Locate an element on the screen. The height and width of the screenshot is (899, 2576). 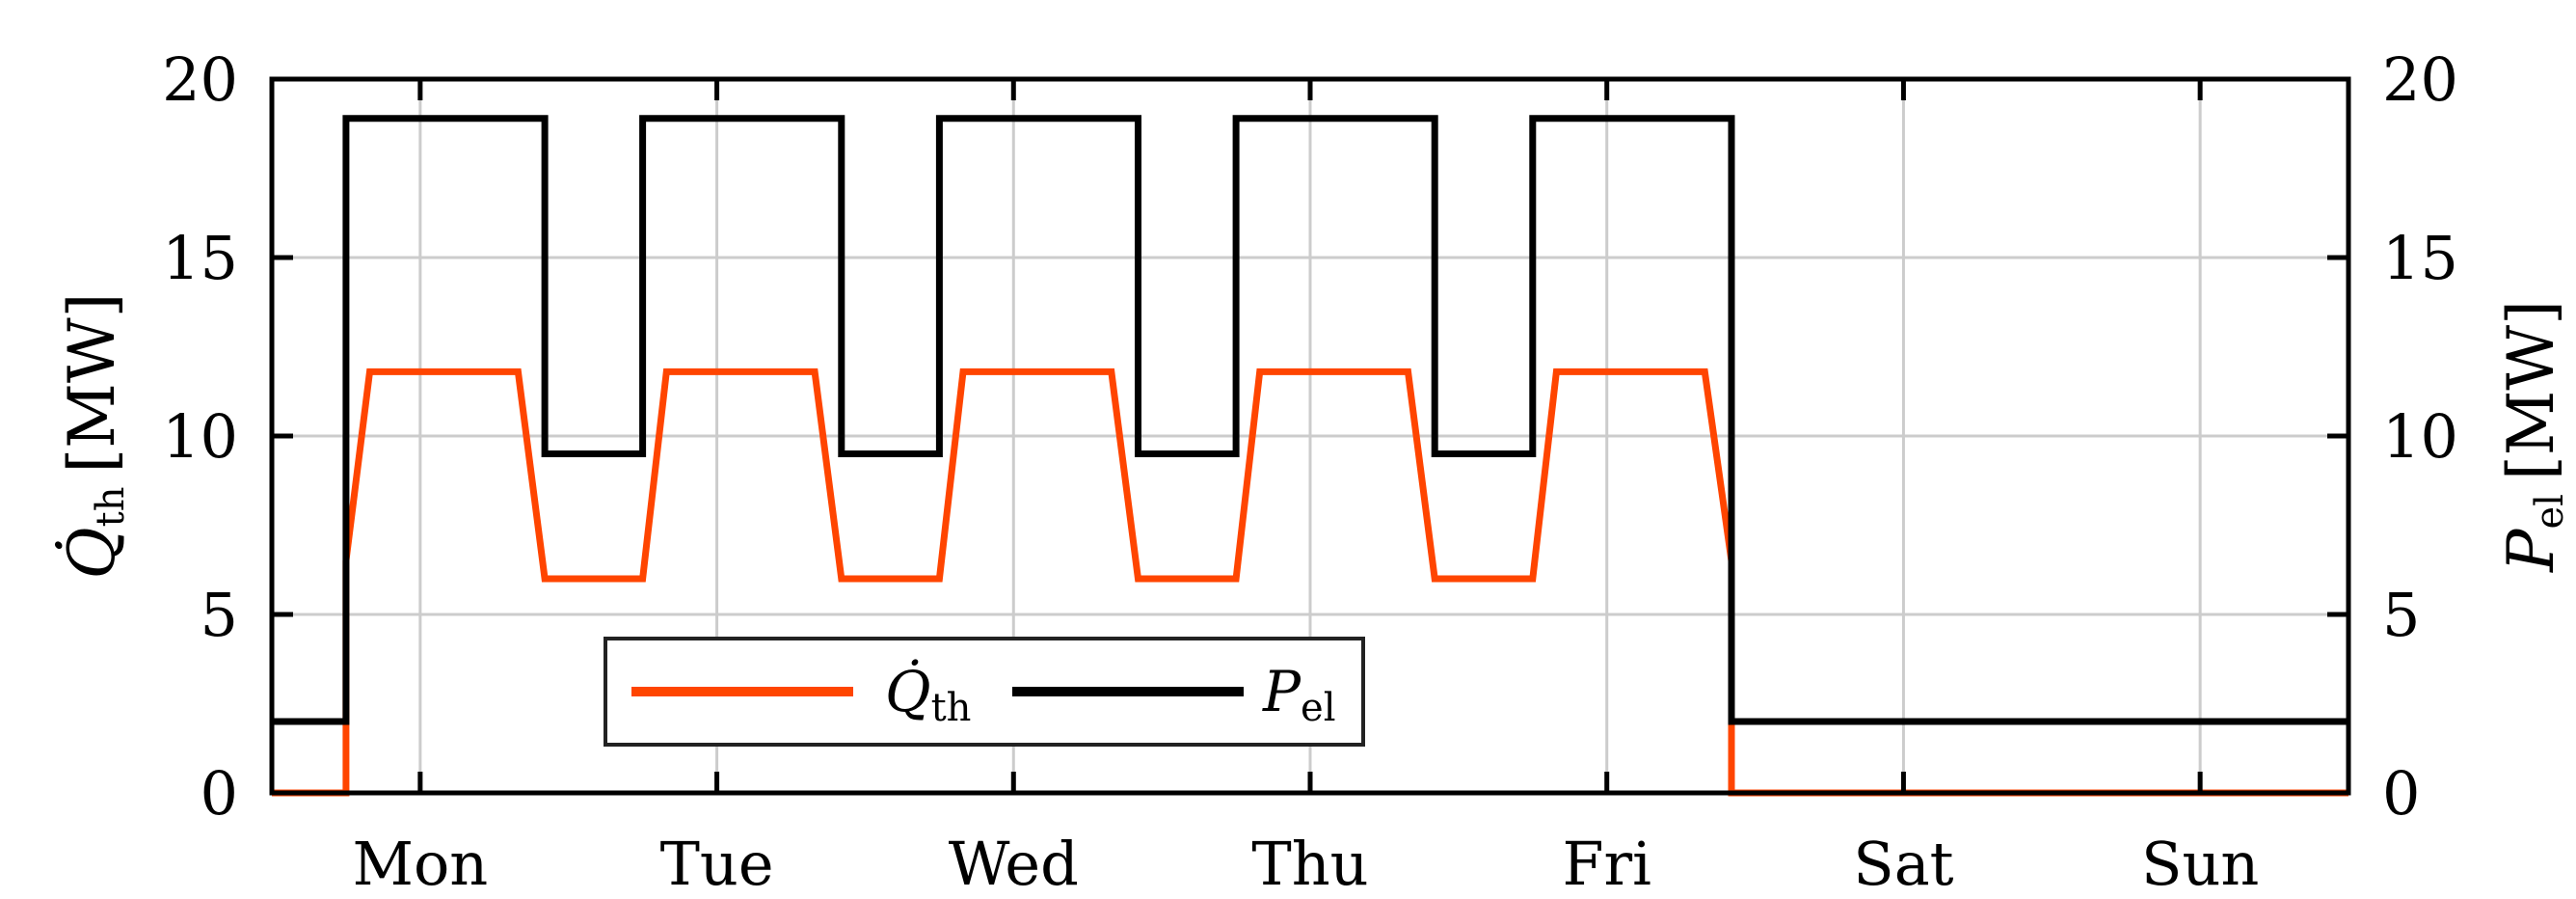
x-tick-label: Thu is located at coordinates (1310, 864).